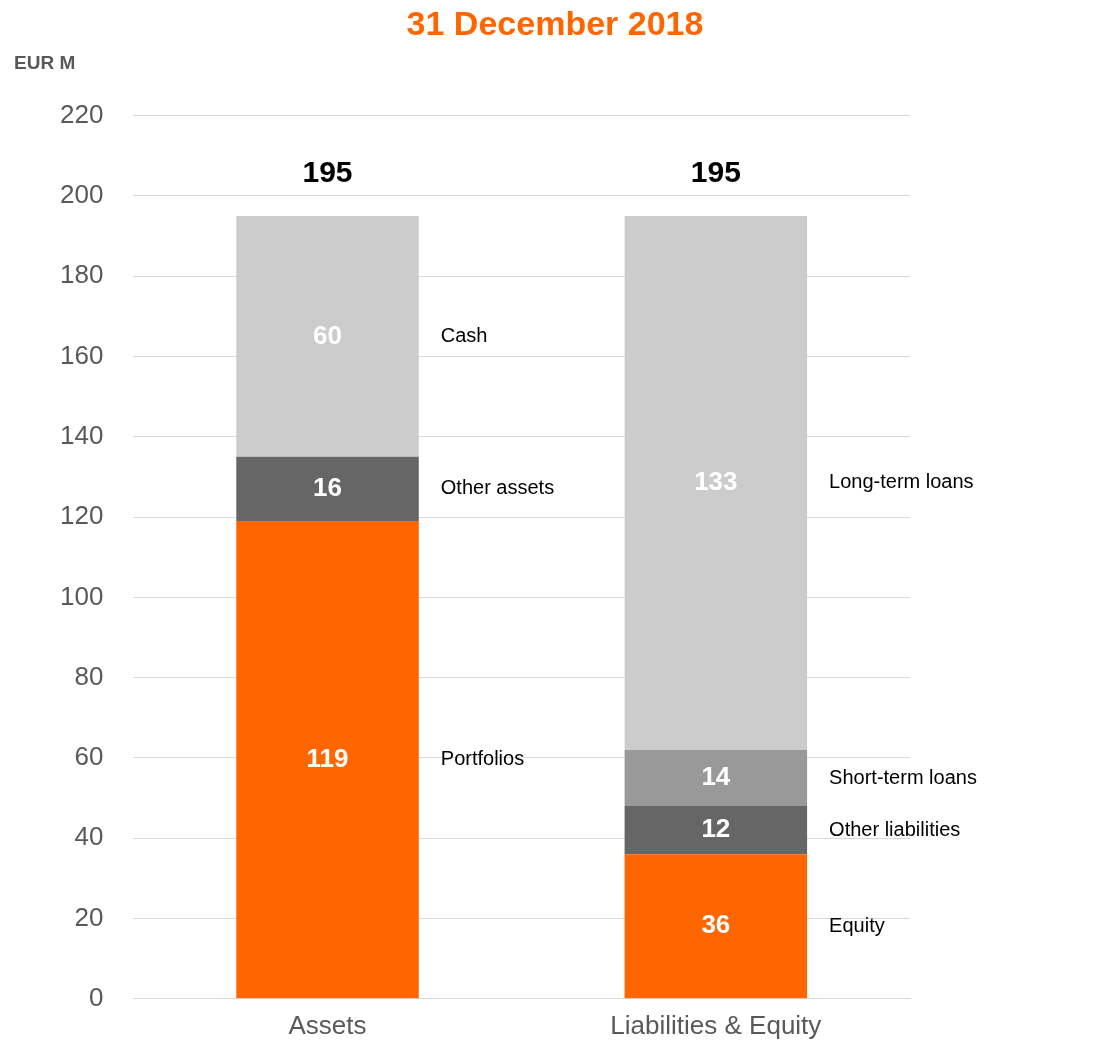  What do you see at coordinates (464, 334) in the screenshot?
I see `annotation: Cash` at bounding box center [464, 334].